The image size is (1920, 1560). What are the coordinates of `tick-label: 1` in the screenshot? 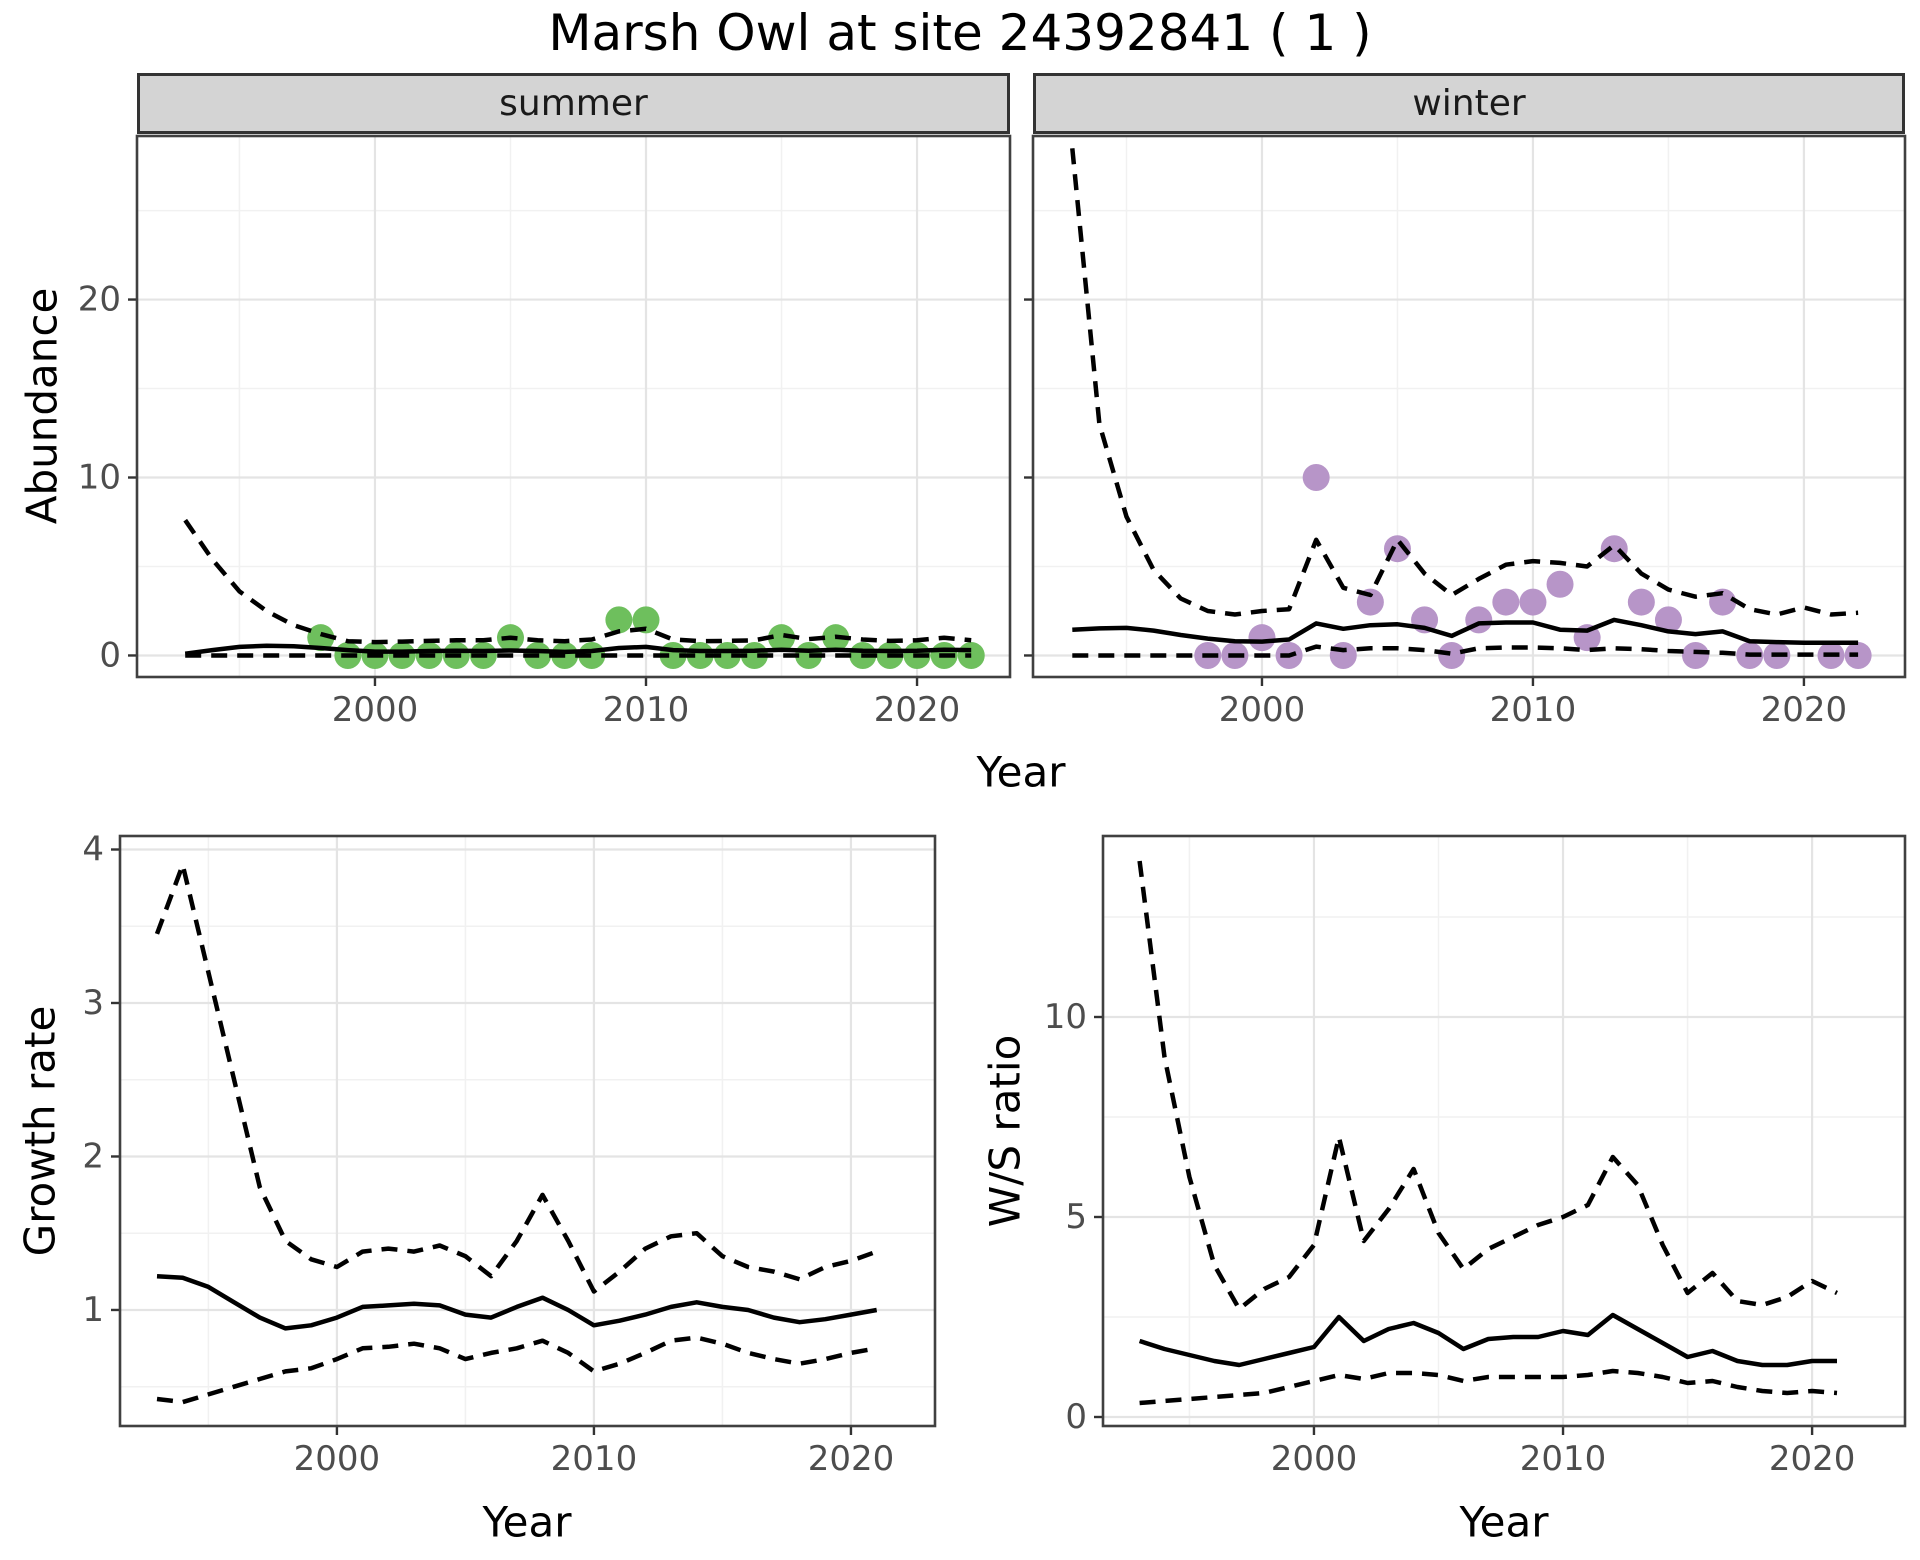 It's located at (93, 1310).